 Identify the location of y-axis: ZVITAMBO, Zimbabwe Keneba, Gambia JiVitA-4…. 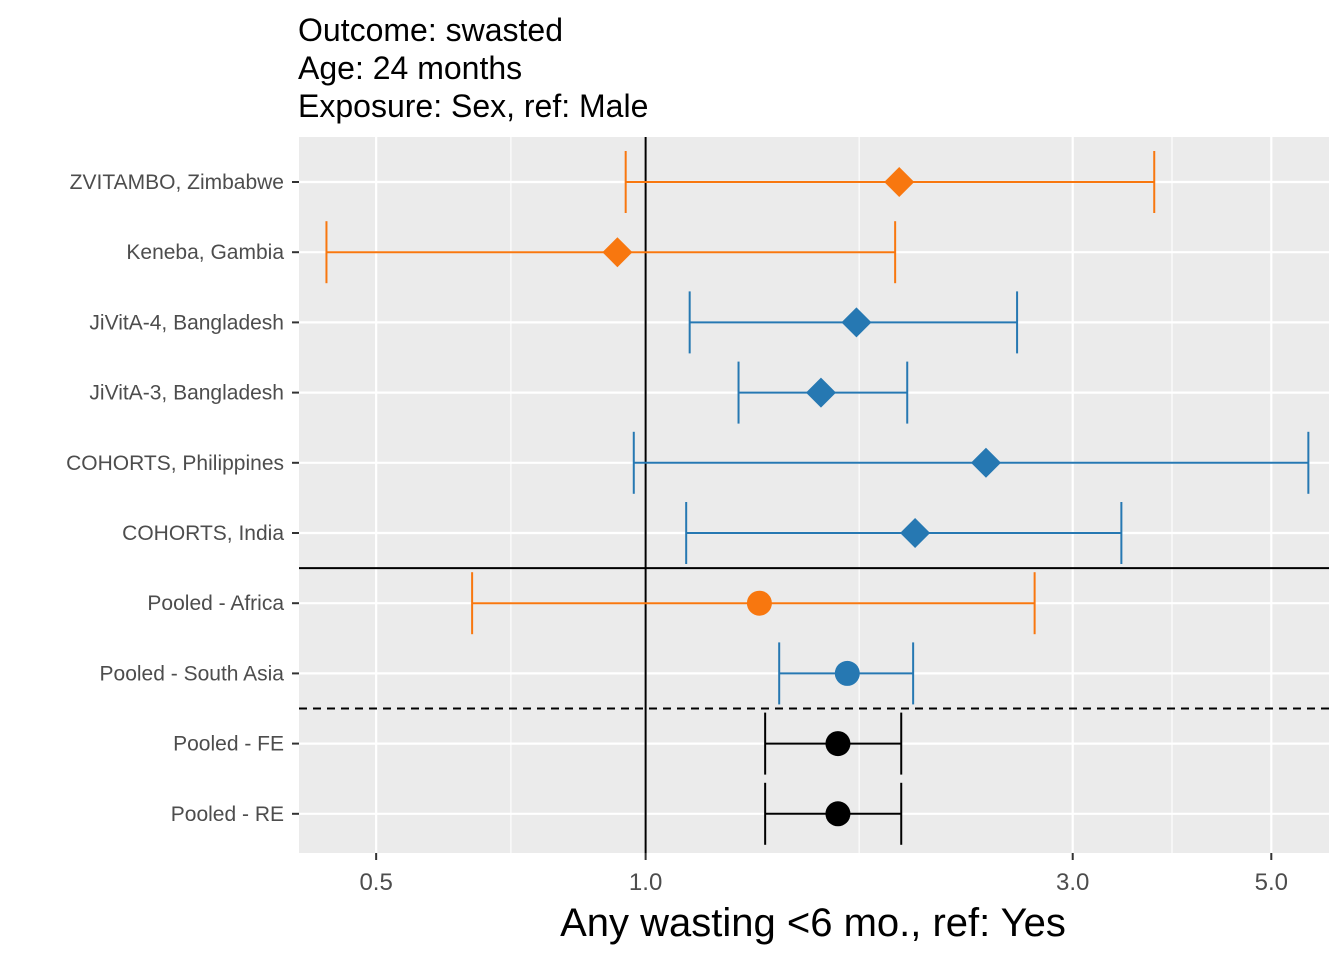
(182, 498).